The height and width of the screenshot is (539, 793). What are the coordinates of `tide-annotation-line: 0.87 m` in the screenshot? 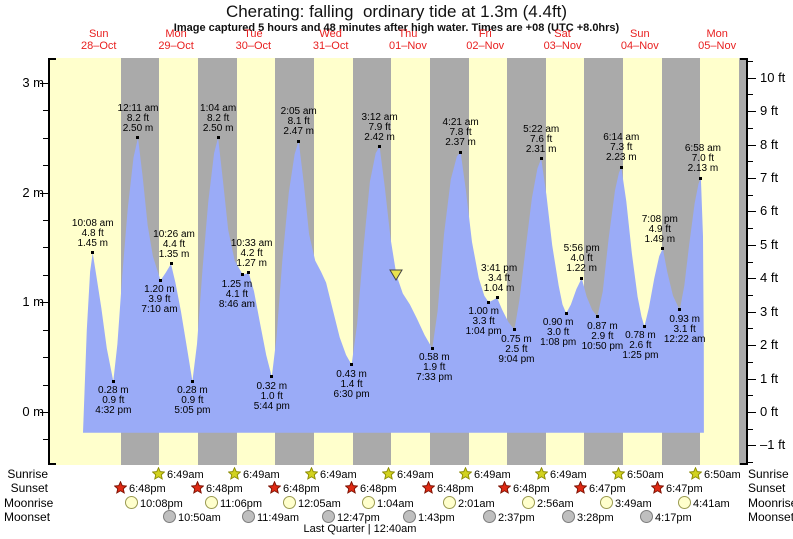 It's located at (602, 326).